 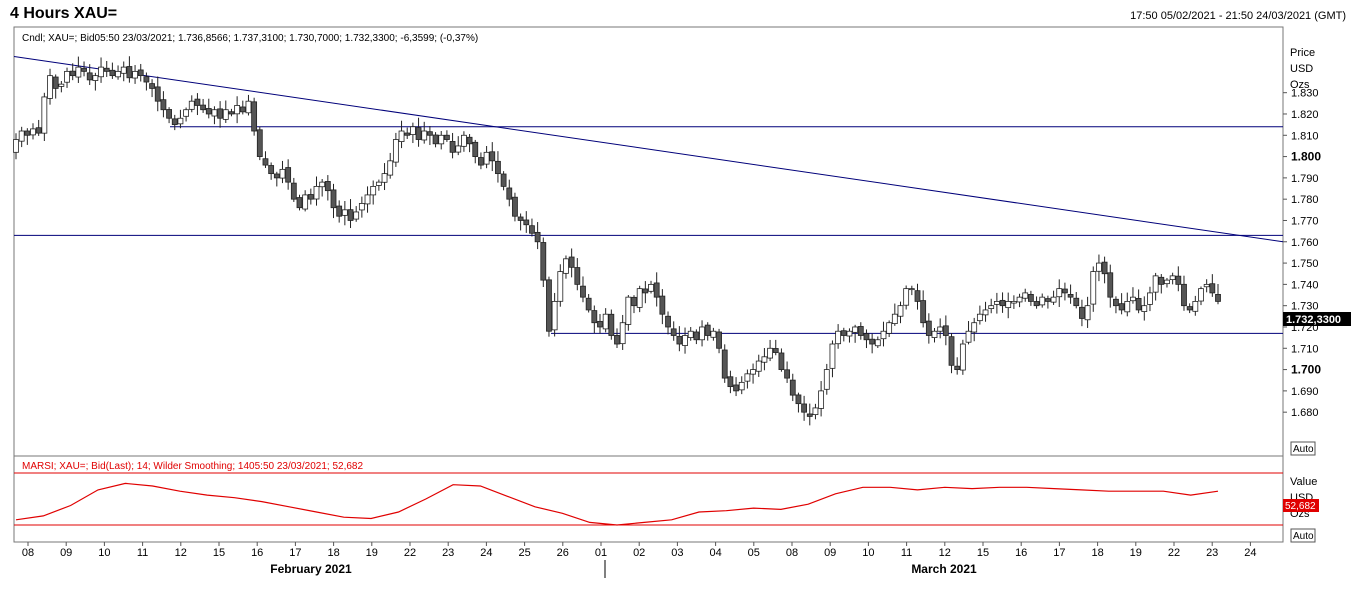 I want to click on rsi-line, so click(x=617, y=504).